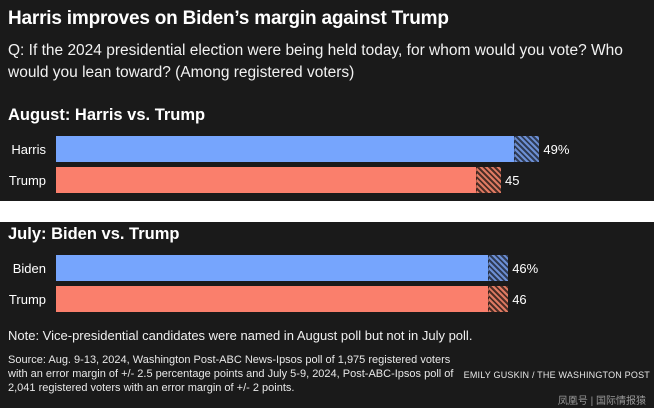  I want to click on biden-bar, so click(272, 268).